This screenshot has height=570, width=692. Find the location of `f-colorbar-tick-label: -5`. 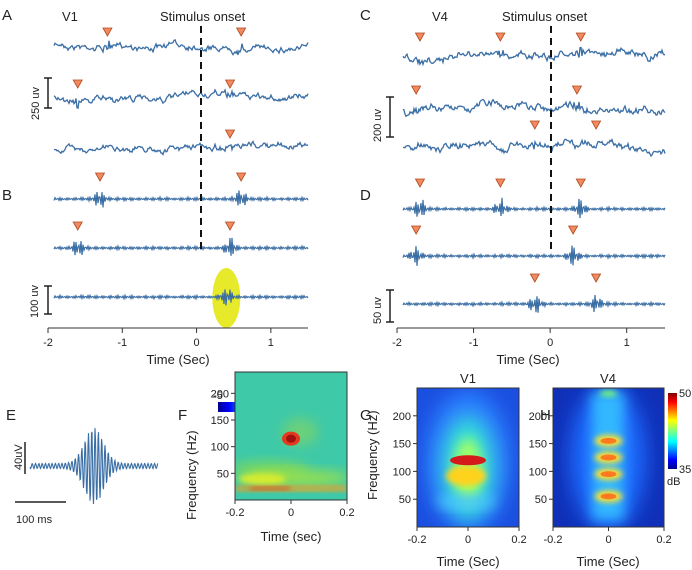

f-colorbar-tick-label: -5 is located at coordinates (218, 396).